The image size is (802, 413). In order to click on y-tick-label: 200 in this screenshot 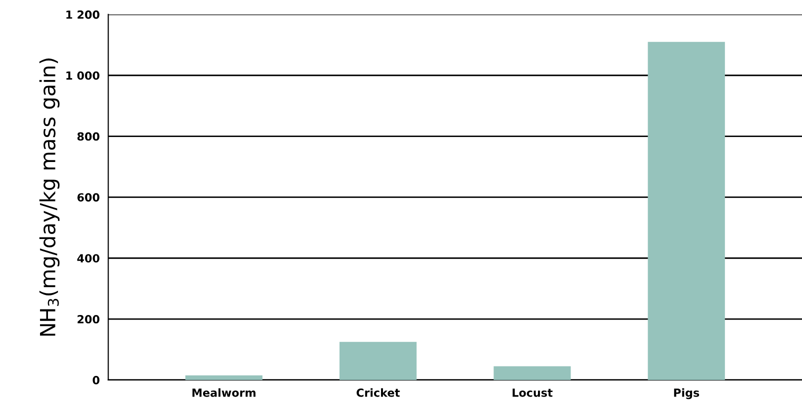, I will do `click(89, 319)`.